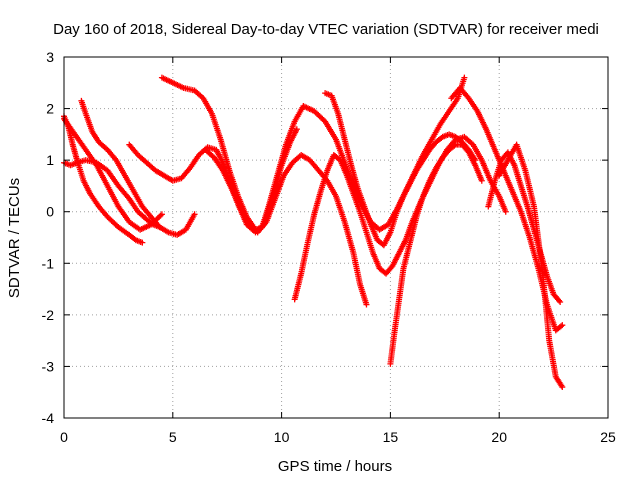  What do you see at coordinates (335, 466) in the screenshot?
I see `x-axis-title: GPS time / hours` at bounding box center [335, 466].